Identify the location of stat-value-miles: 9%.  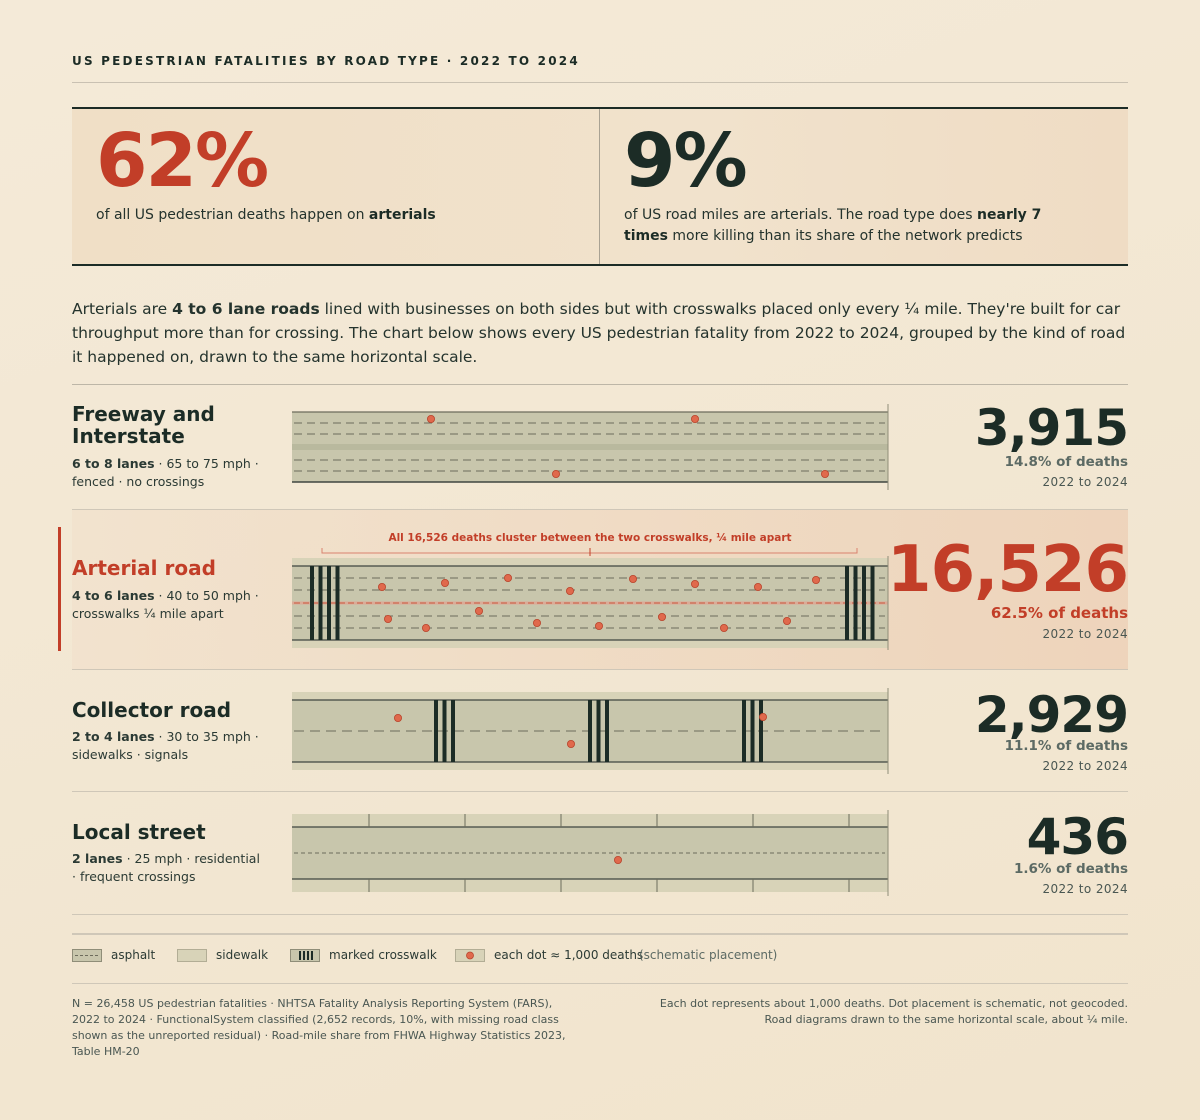
(686, 161).